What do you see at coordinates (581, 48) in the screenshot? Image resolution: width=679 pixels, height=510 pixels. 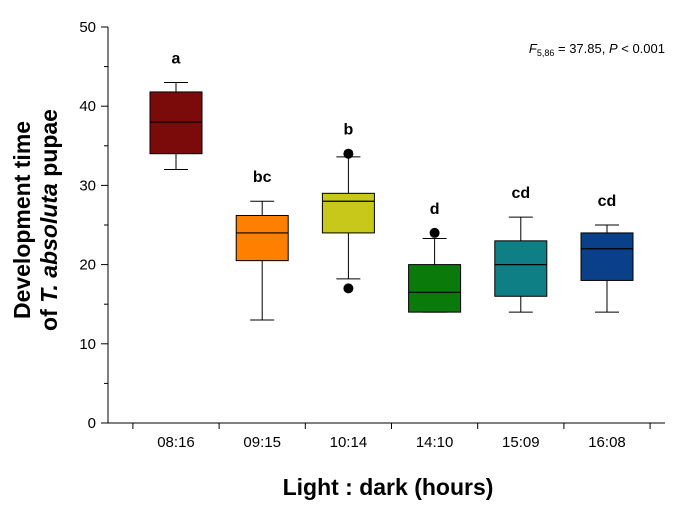 I see `f-value: = 37.85,` at bounding box center [581, 48].